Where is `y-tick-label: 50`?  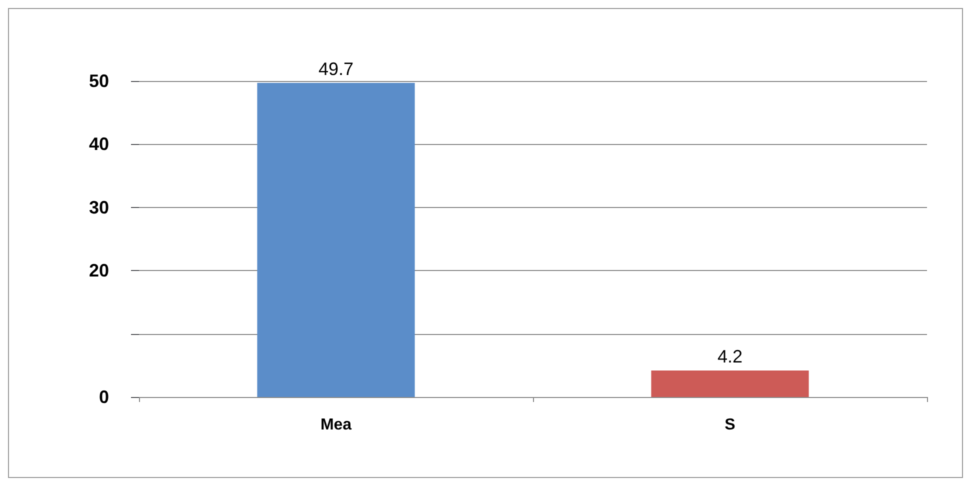 y-tick-label: 50 is located at coordinates (98, 81).